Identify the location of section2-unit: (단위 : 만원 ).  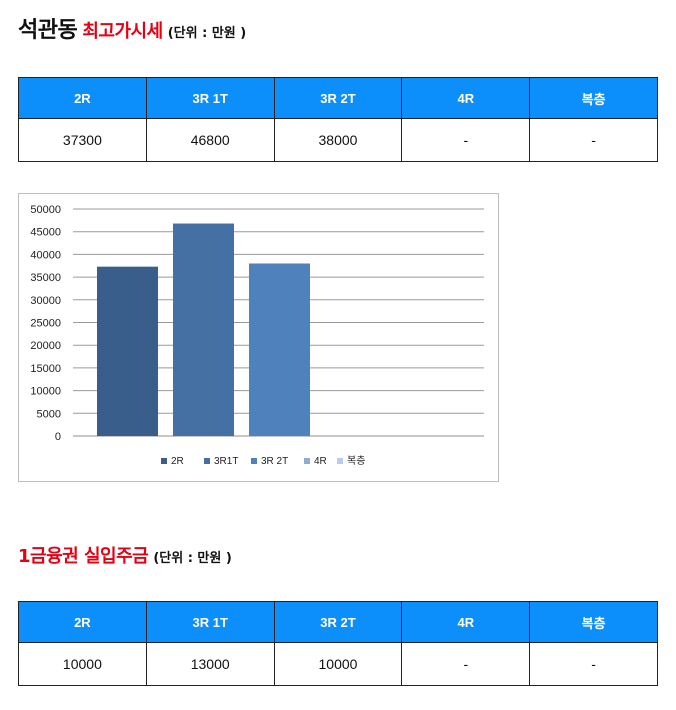
(192, 558).